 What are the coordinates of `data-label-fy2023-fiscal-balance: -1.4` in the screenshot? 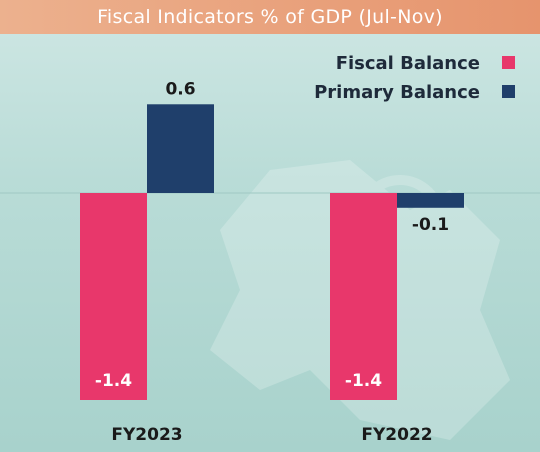 It's located at (113, 381).